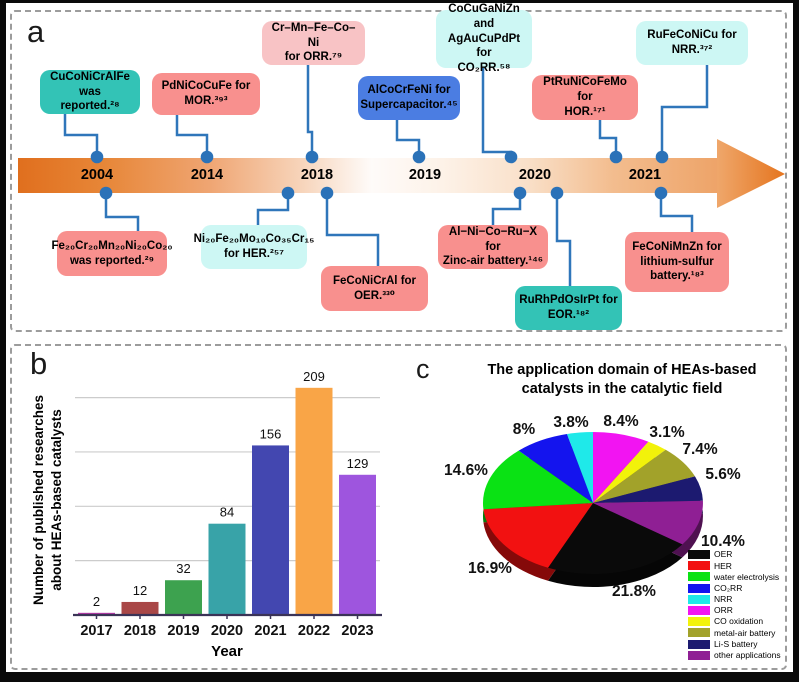 Image resolution: width=799 pixels, height=682 pixels. Describe the element at coordinates (314, 376) in the screenshot. I see `bar-value-2022: 209` at that location.